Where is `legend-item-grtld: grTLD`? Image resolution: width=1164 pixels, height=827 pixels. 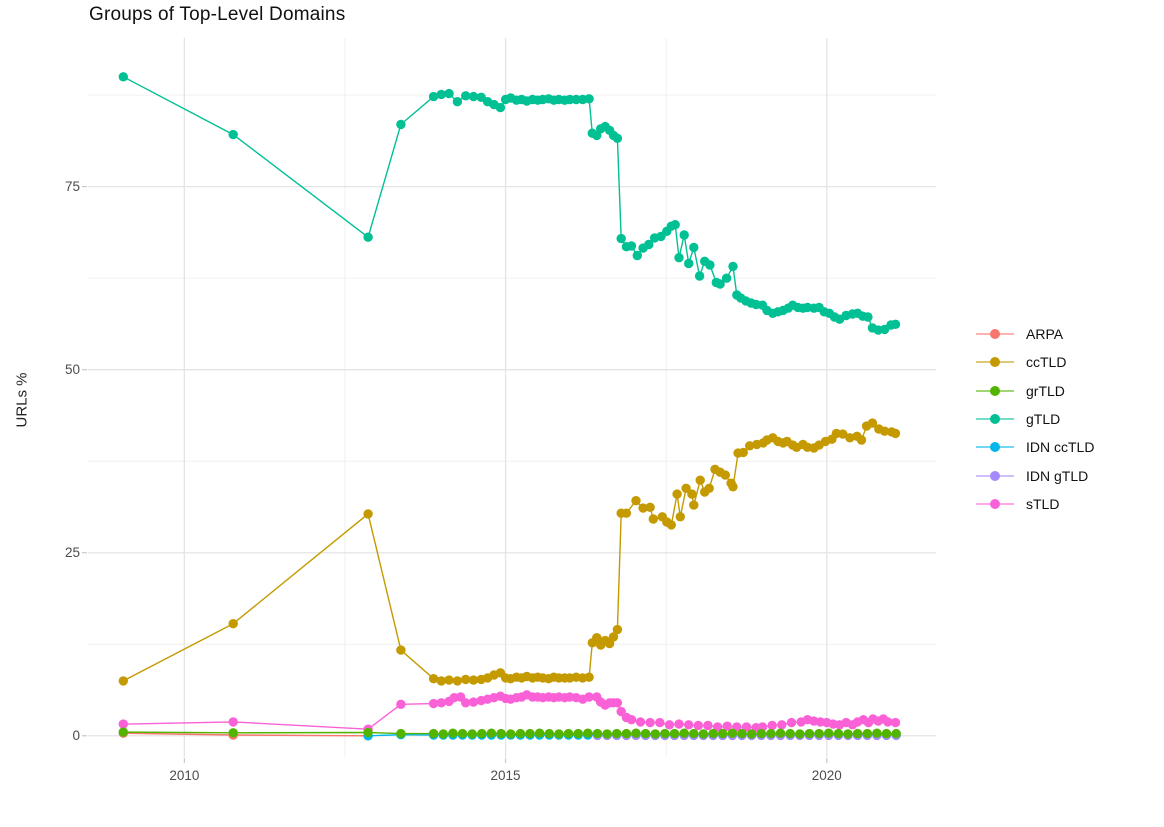 legend-item-grtld: grTLD is located at coordinates (1035, 391).